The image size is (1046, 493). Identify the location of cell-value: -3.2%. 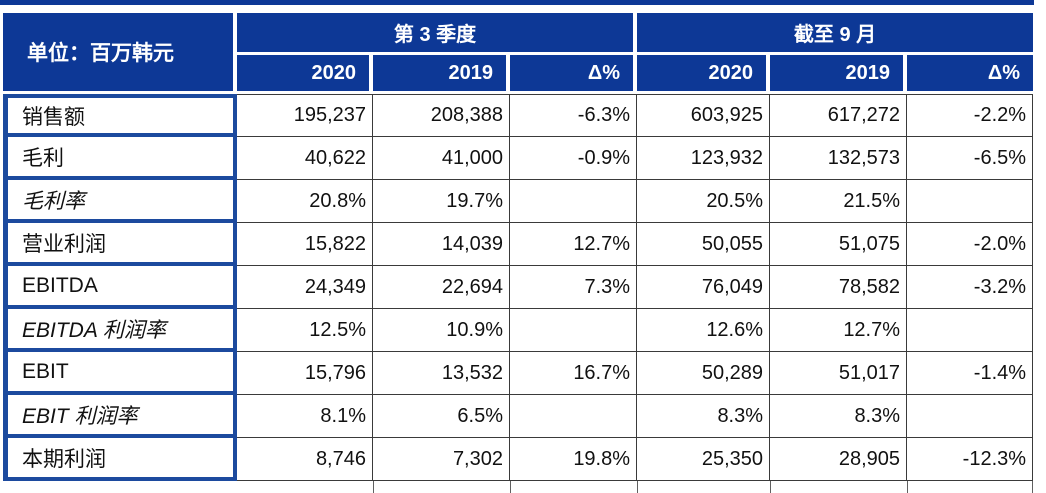
(970, 287).